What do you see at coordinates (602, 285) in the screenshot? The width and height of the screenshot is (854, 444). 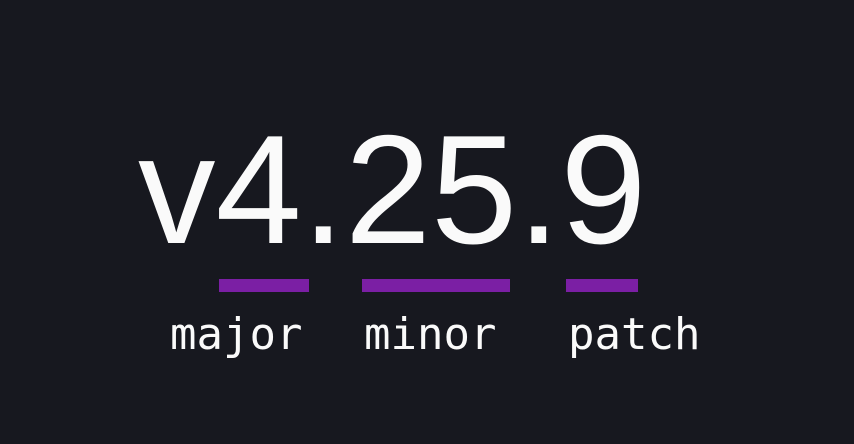 I see `patch-underline-bar` at bounding box center [602, 285].